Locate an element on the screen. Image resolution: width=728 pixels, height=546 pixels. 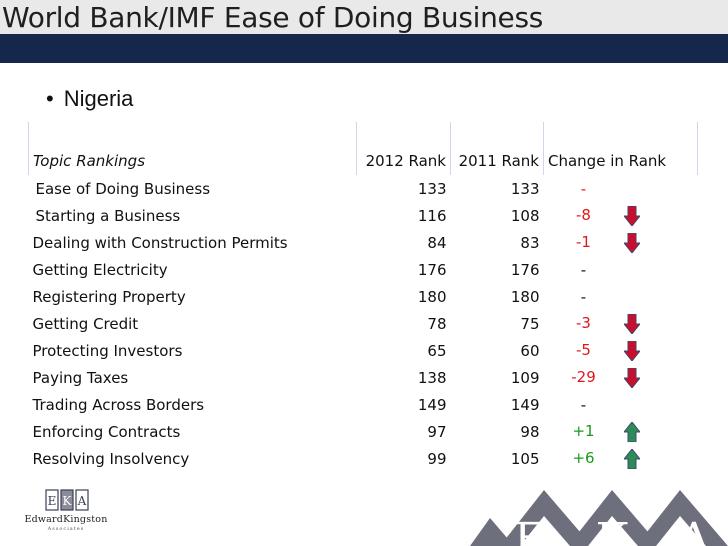
rank-2011-cell: 176 is located at coordinates (525, 269).